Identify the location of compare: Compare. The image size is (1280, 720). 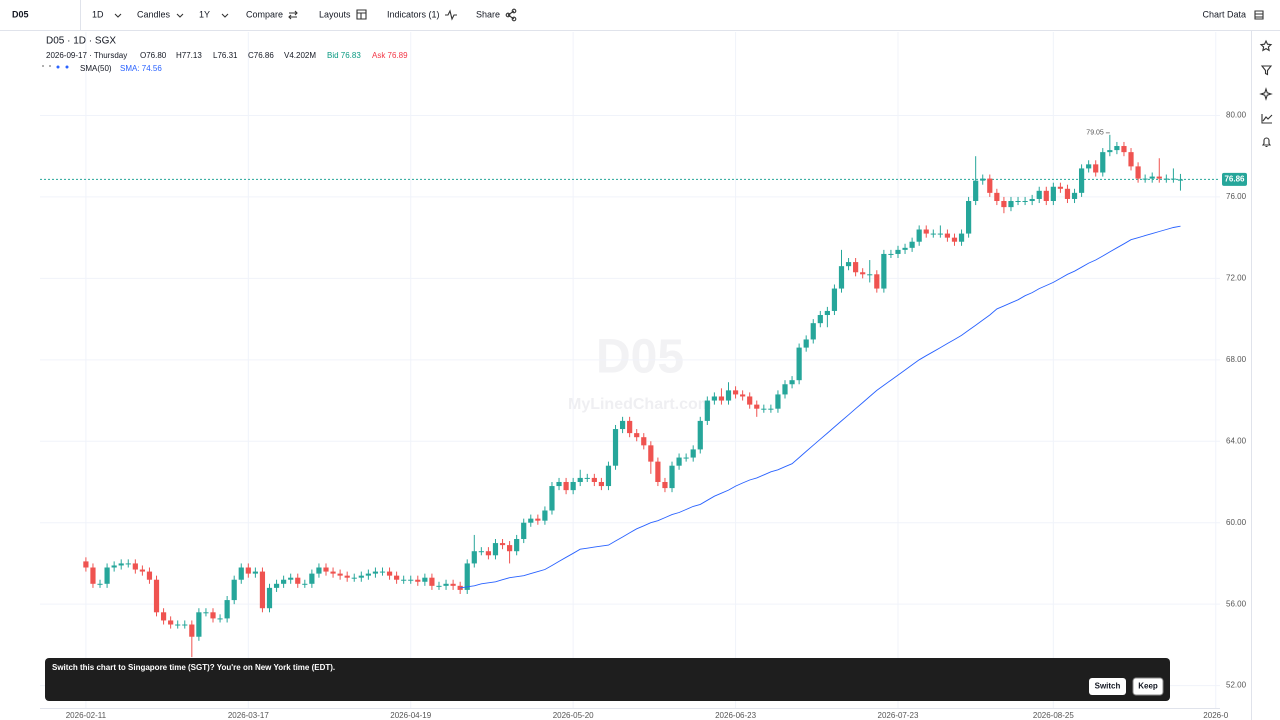
(264, 14).